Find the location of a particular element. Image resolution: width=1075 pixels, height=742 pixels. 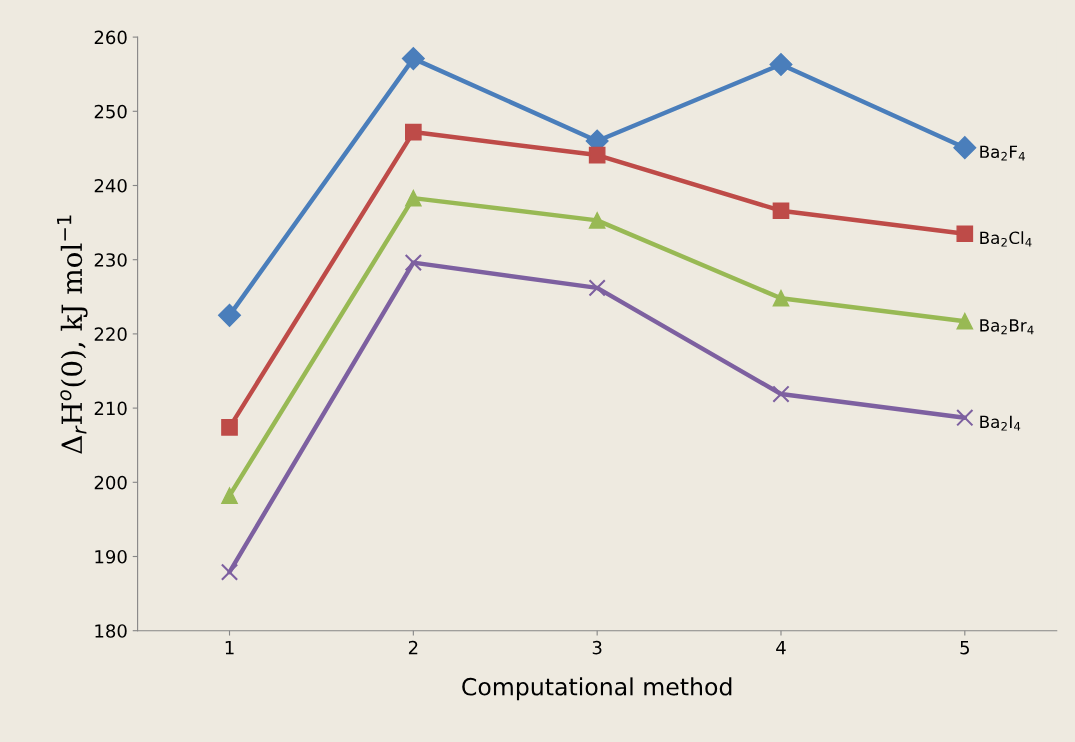

x-tick-label: 2 is located at coordinates (413, 647).